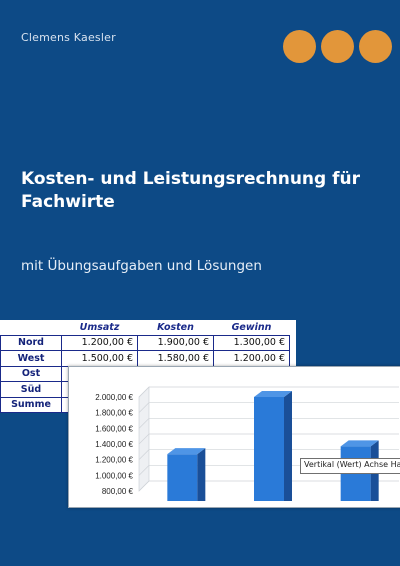  What do you see at coordinates (350, 466) in the screenshot?
I see `chart-tooltip: Vertikal (Wert) Achse Ha` at bounding box center [350, 466].